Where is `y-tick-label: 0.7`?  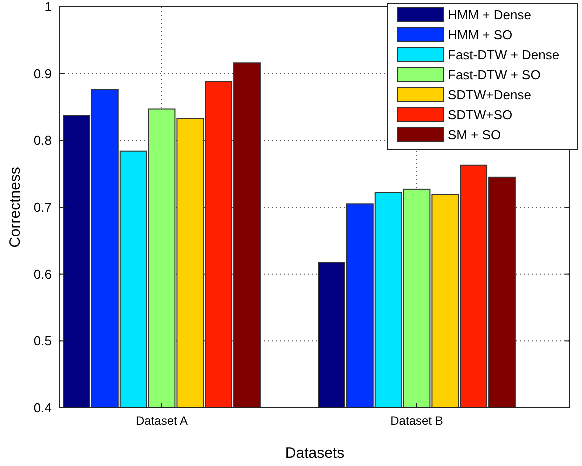 y-tick-label: 0.7 is located at coordinates (43, 208).